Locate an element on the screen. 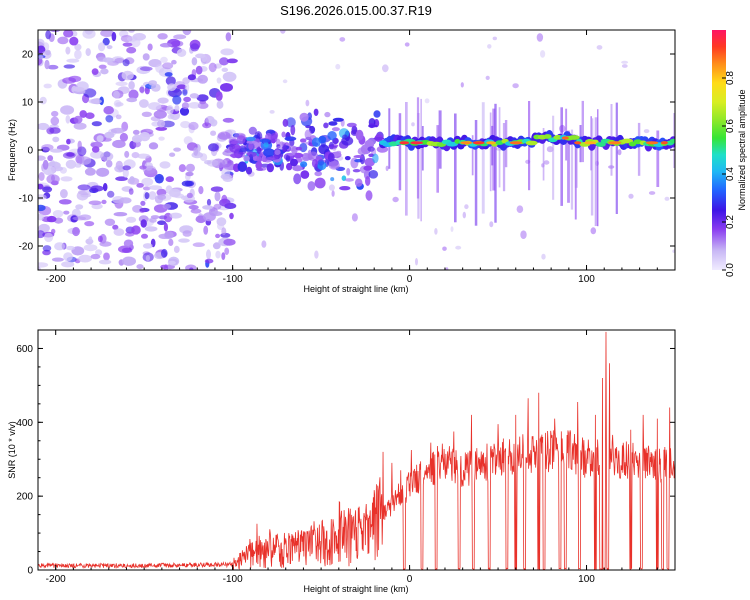  figure-title: S196.2026.015.00.37.R19 is located at coordinates (356, 10).